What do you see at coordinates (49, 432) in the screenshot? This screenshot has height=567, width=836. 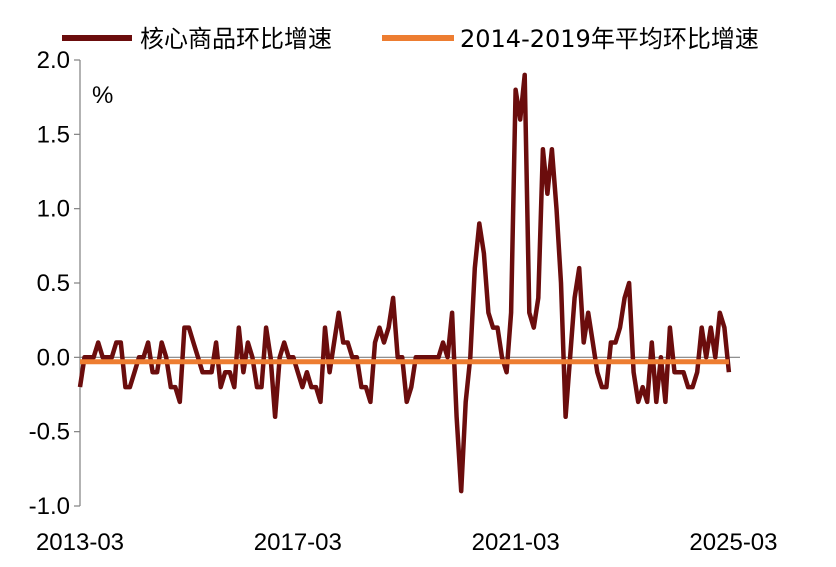 I see `y-tick-label: -0.5` at bounding box center [49, 432].